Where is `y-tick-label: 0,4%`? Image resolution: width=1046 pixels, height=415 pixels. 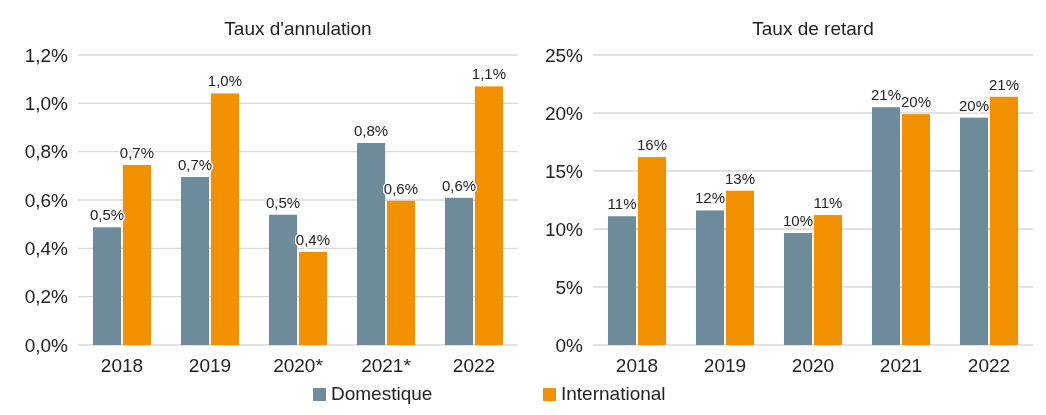 y-tick-label: 0,4% is located at coordinates (46, 248).